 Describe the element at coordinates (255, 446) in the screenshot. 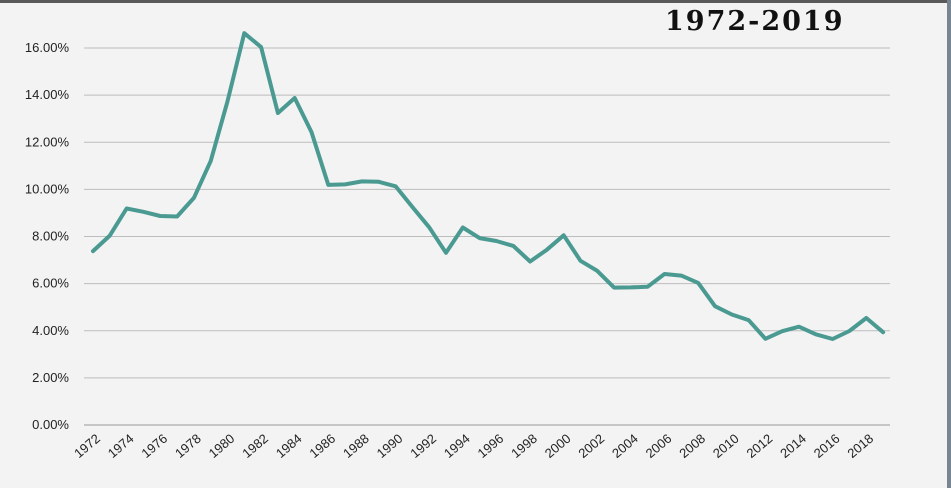

I see `x-tick-label: 1982` at that location.